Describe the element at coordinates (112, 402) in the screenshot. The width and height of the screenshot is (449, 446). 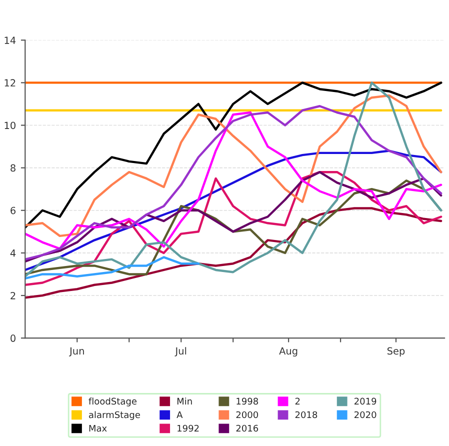
I see `legend-label: floodStage` at that location.